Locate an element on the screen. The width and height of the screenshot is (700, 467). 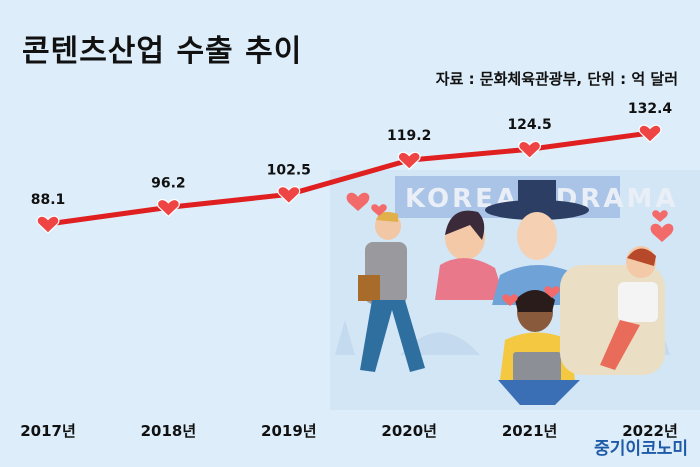
x-tick-label: 2018년 is located at coordinates (169, 431).